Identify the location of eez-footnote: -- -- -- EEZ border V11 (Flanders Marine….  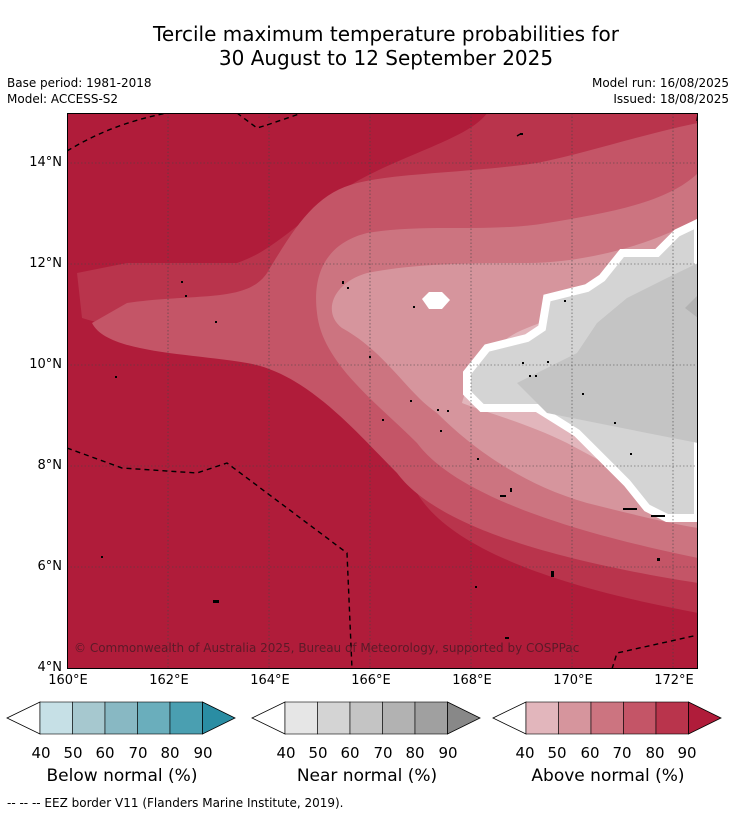
(175, 803).